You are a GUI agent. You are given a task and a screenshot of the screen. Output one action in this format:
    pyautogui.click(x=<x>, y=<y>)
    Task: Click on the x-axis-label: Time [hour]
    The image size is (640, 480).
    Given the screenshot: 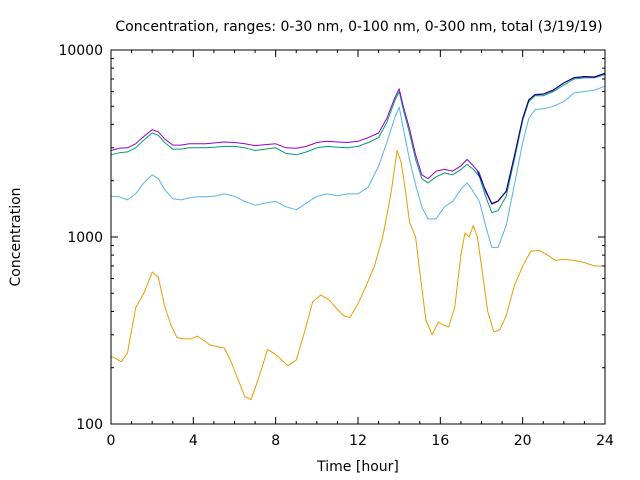 What is the action you would take?
    pyautogui.click(x=357, y=467)
    